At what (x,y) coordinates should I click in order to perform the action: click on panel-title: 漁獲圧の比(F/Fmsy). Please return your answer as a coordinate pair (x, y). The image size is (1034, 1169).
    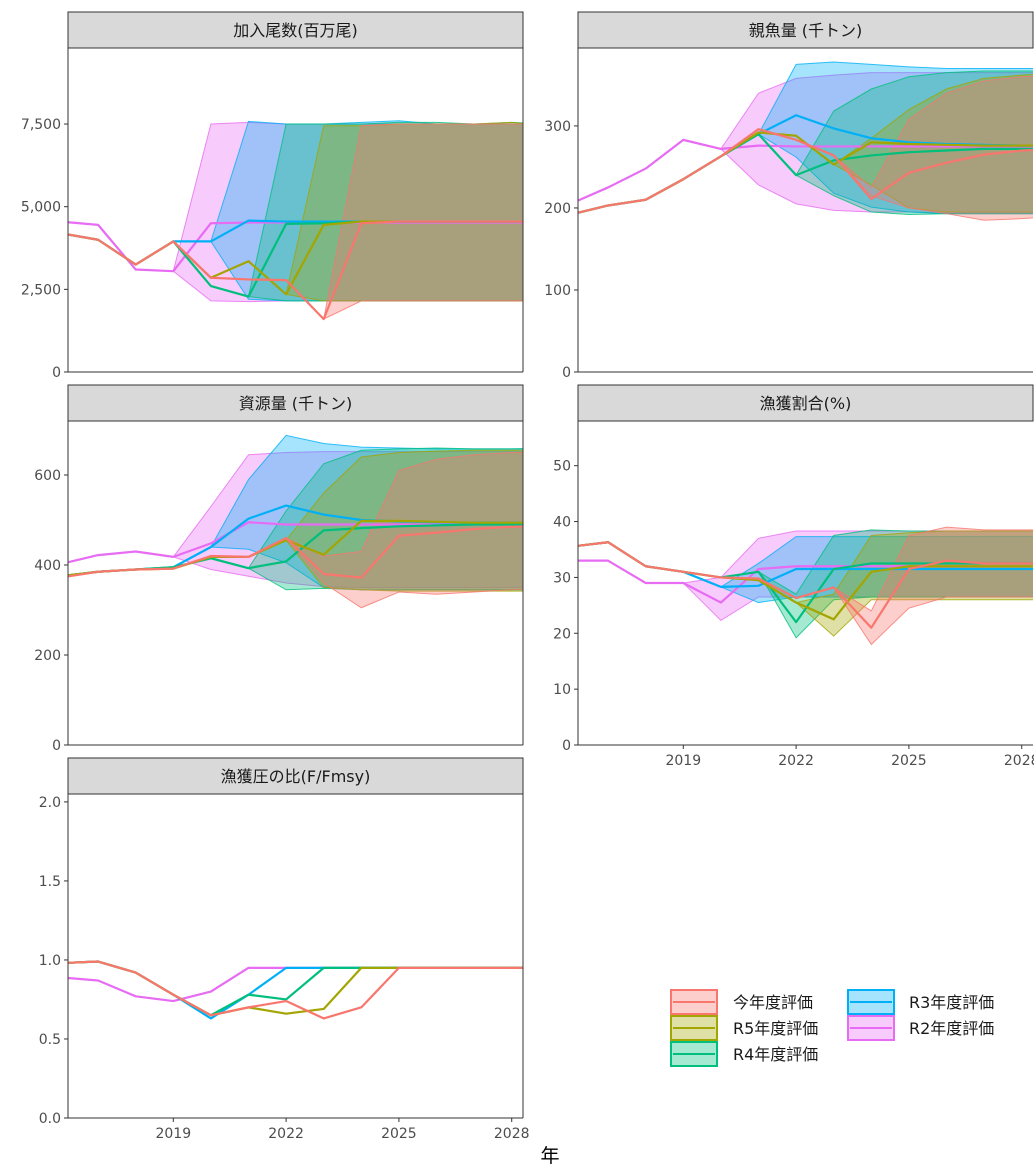
    Looking at the image, I should click on (296, 776).